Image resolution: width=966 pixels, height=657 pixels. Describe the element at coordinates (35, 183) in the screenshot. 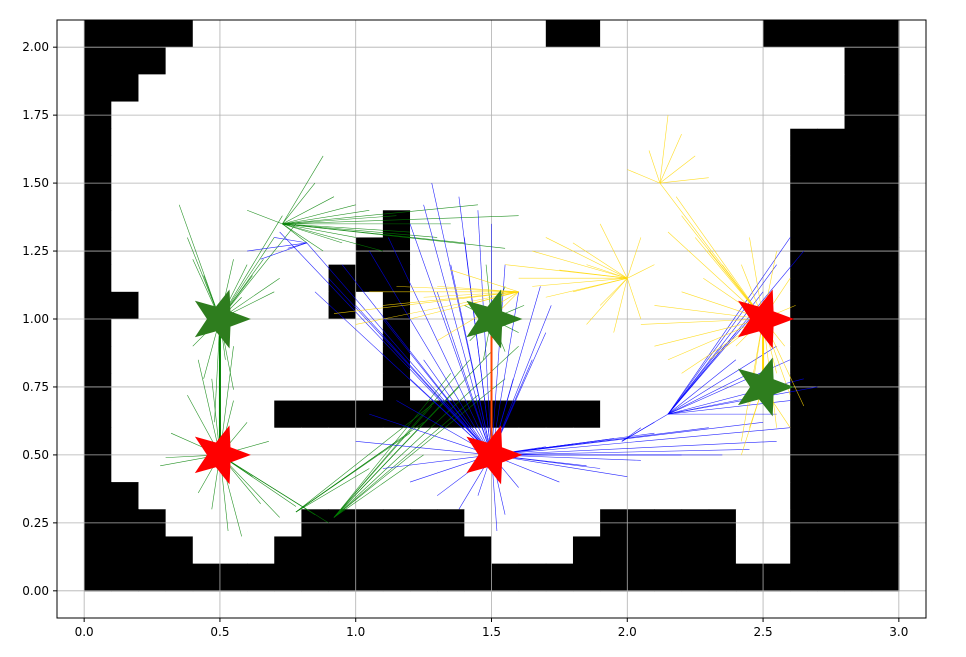

I see `y-tick-label: 1.50` at that location.